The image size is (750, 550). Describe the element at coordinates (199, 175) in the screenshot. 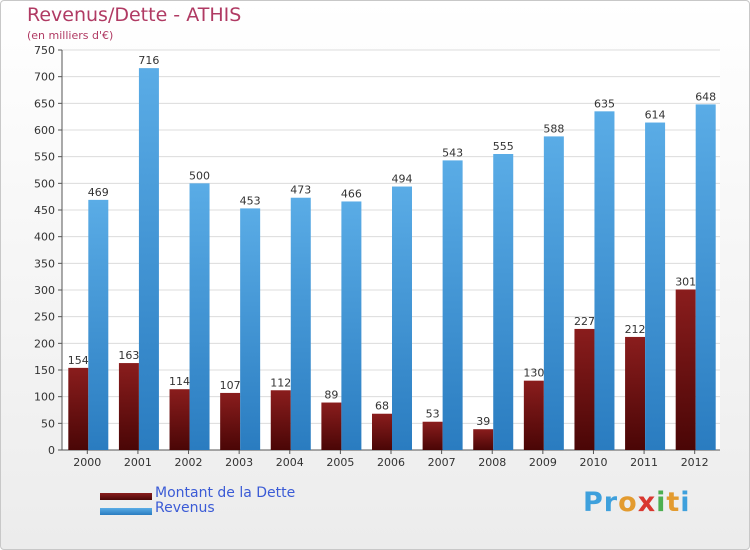

I see `data-label-revenus: 500` at that location.